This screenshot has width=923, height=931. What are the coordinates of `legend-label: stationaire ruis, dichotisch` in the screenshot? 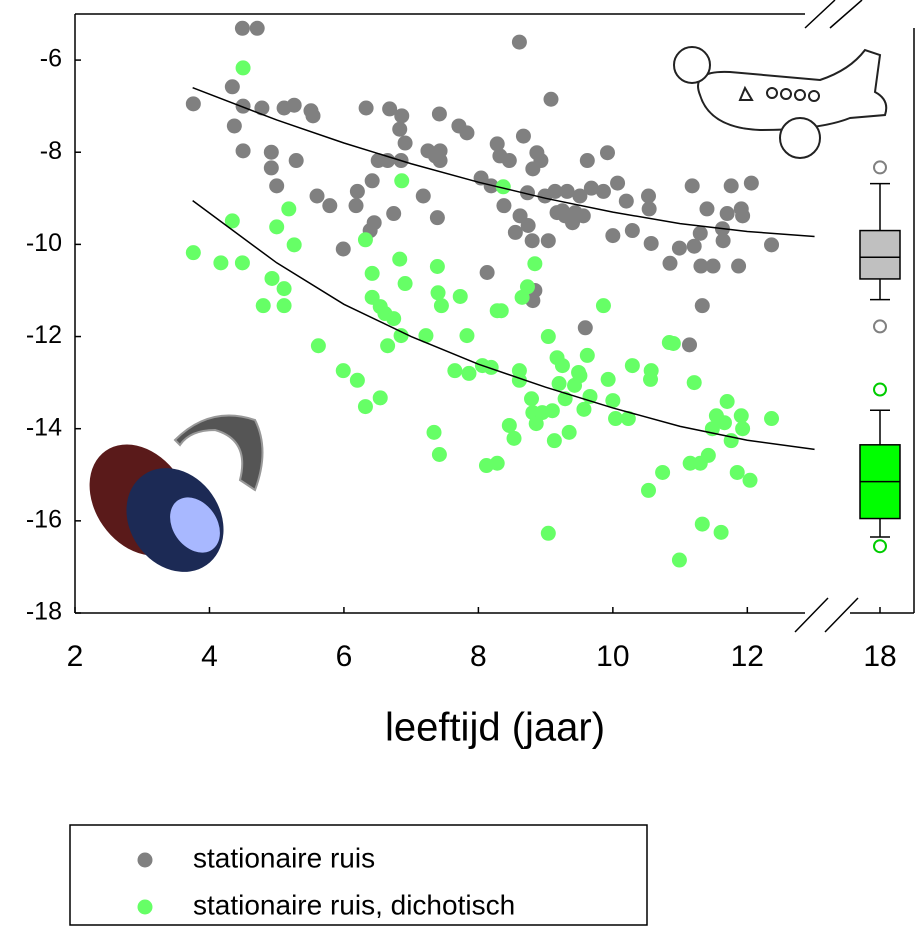 It's located at (354, 904).